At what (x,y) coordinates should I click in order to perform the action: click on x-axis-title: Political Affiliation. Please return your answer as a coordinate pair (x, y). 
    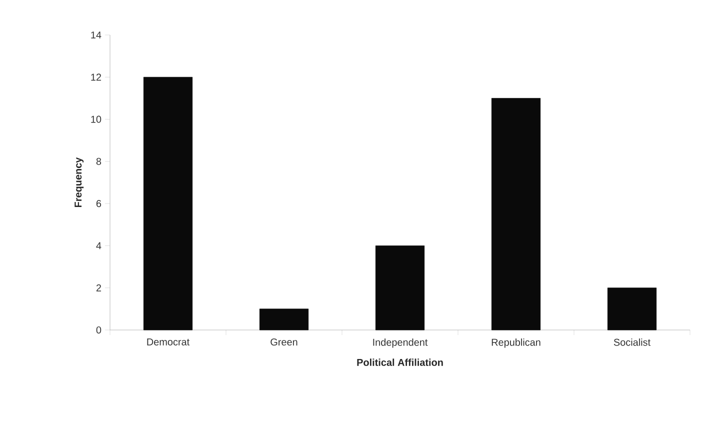
    Looking at the image, I should click on (400, 362).